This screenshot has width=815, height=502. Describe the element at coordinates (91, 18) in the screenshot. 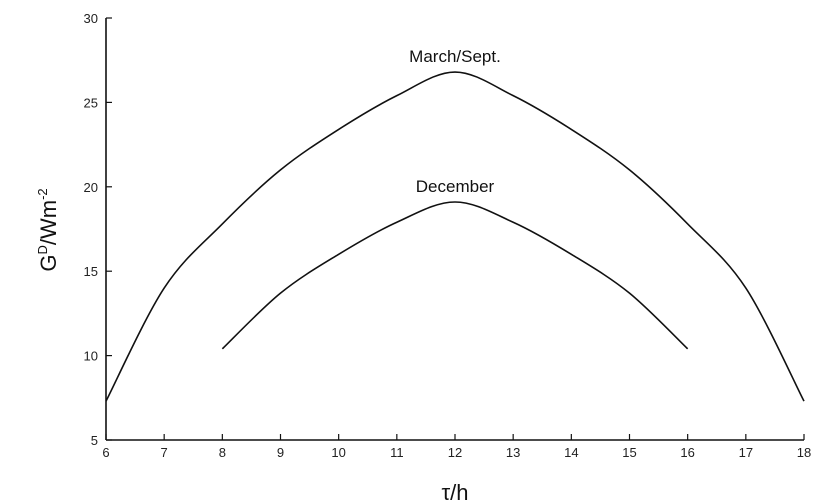

I see `y-tick-label: 30` at that location.